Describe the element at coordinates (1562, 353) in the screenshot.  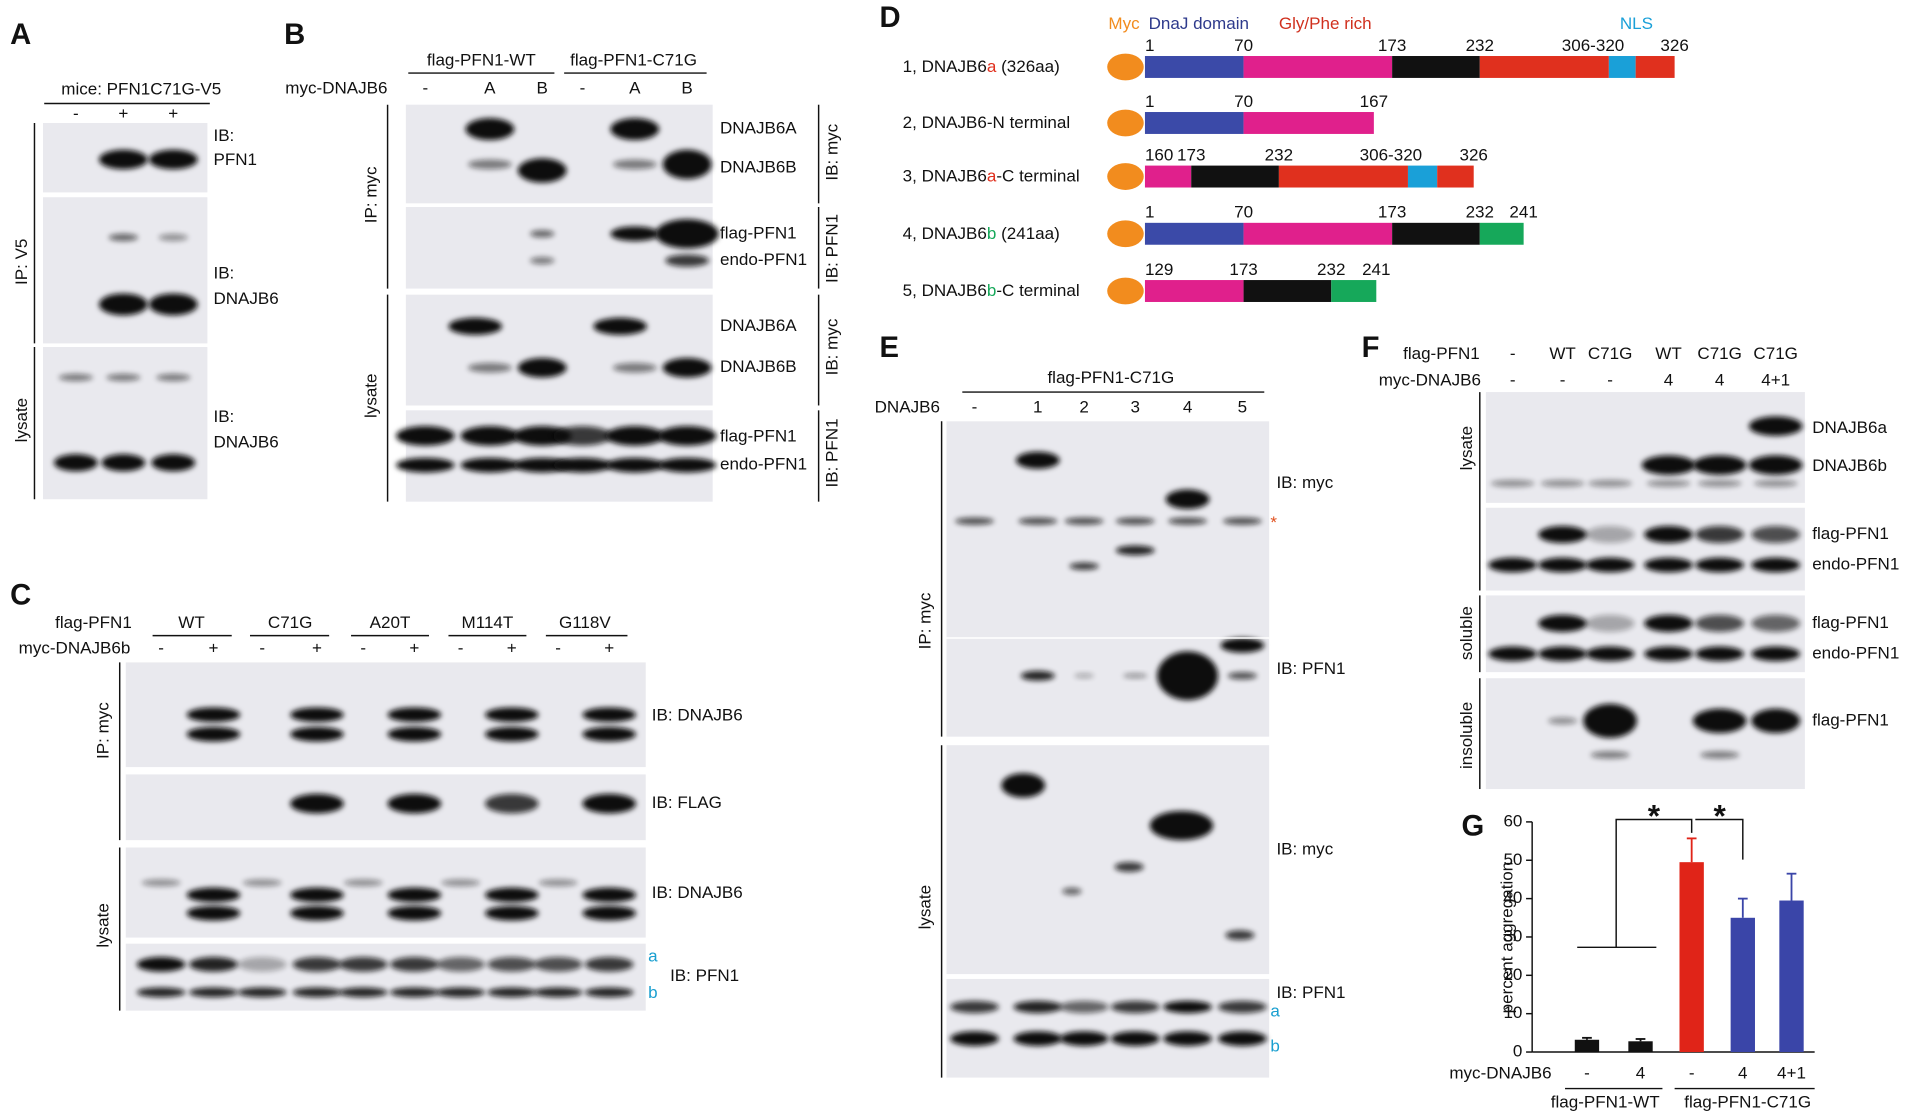
I see `lane-label: WT` at that location.